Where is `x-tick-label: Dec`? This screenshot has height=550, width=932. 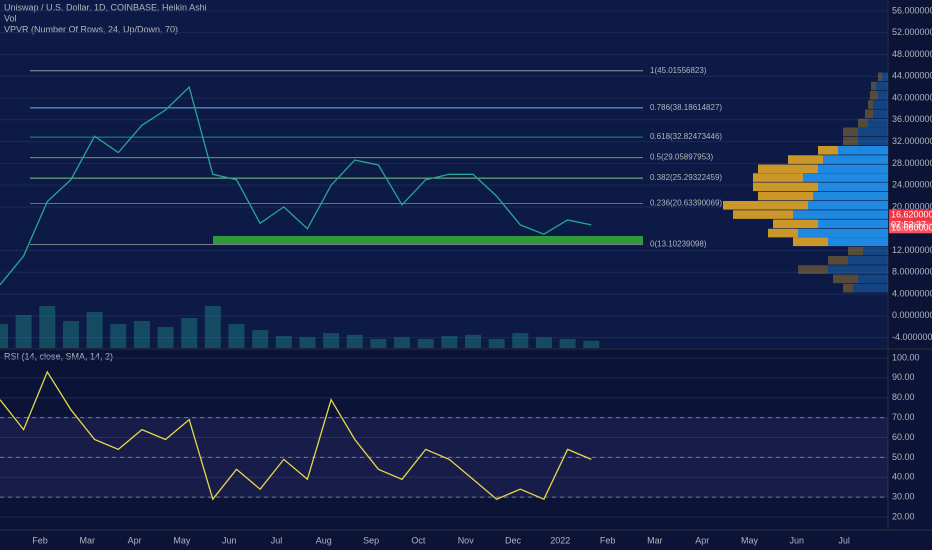
x-tick-label: Dec is located at coordinates (513, 540).